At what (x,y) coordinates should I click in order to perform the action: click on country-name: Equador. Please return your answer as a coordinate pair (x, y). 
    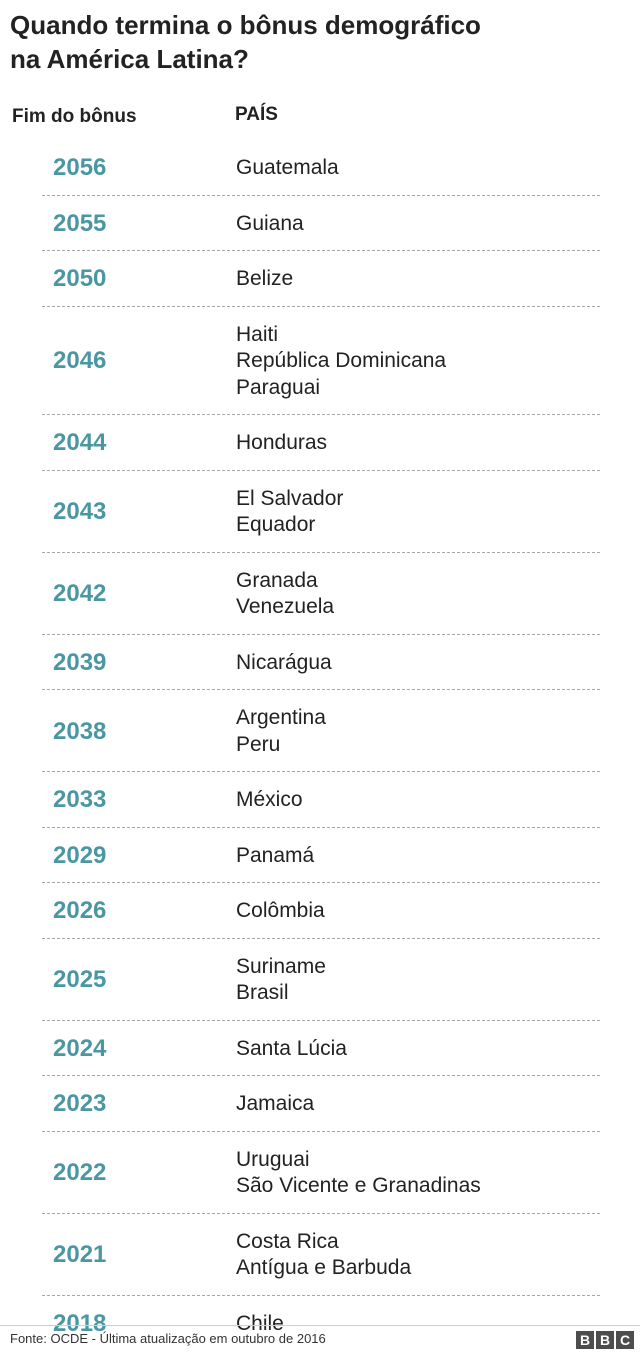
    Looking at the image, I should click on (276, 524).